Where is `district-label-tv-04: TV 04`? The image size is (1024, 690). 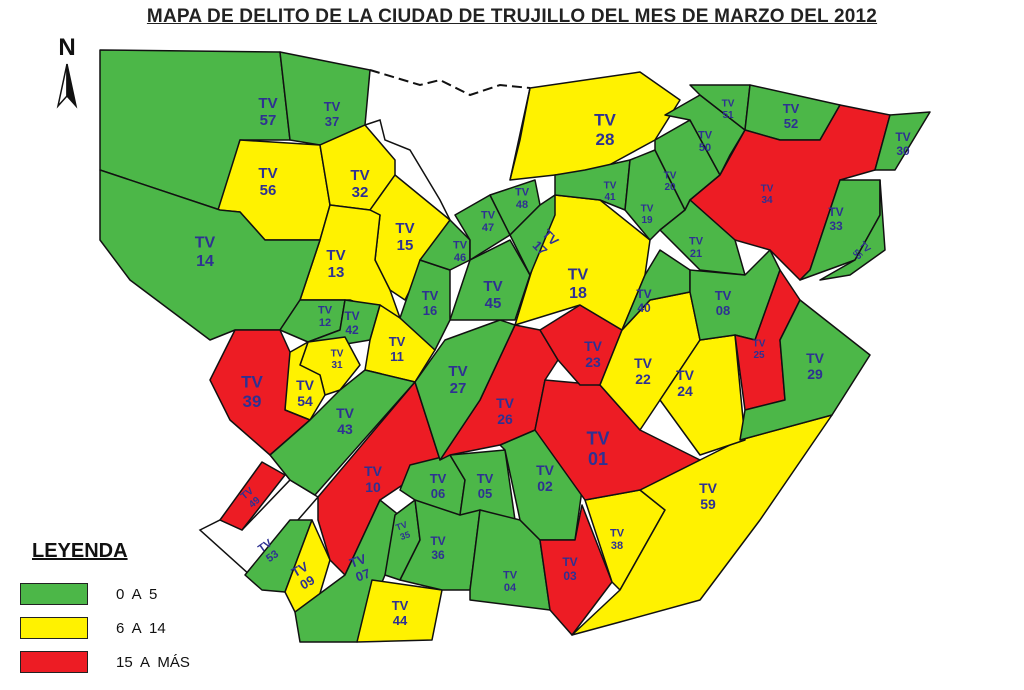 district-label-tv-04: TV 04 is located at coordinates (510, 581).